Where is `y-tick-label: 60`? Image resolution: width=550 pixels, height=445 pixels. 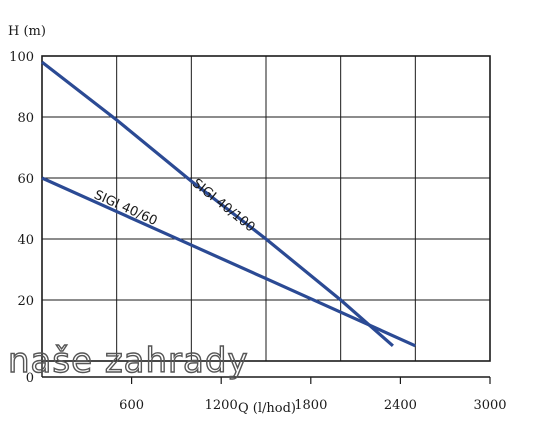
y-tick-label: 60 is located at coordinates (25, 179).